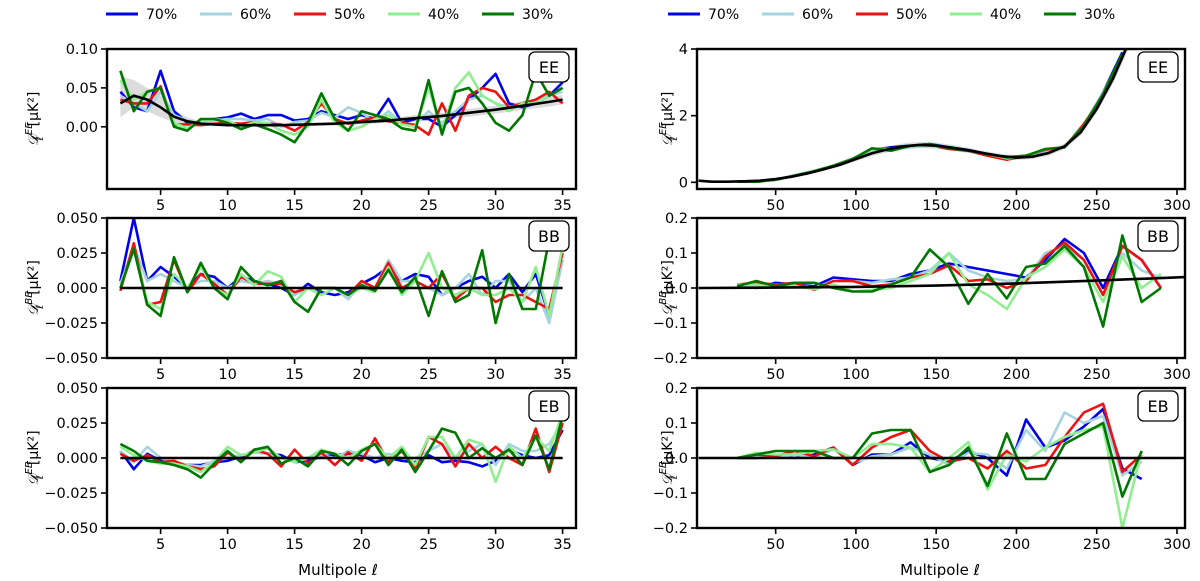  I want to click on panel-ee-low: 0.00 0.05 0.10 5 10 15 20 25 30 35 EE 𝒟EEℓ[μK²], so click(301, 128).